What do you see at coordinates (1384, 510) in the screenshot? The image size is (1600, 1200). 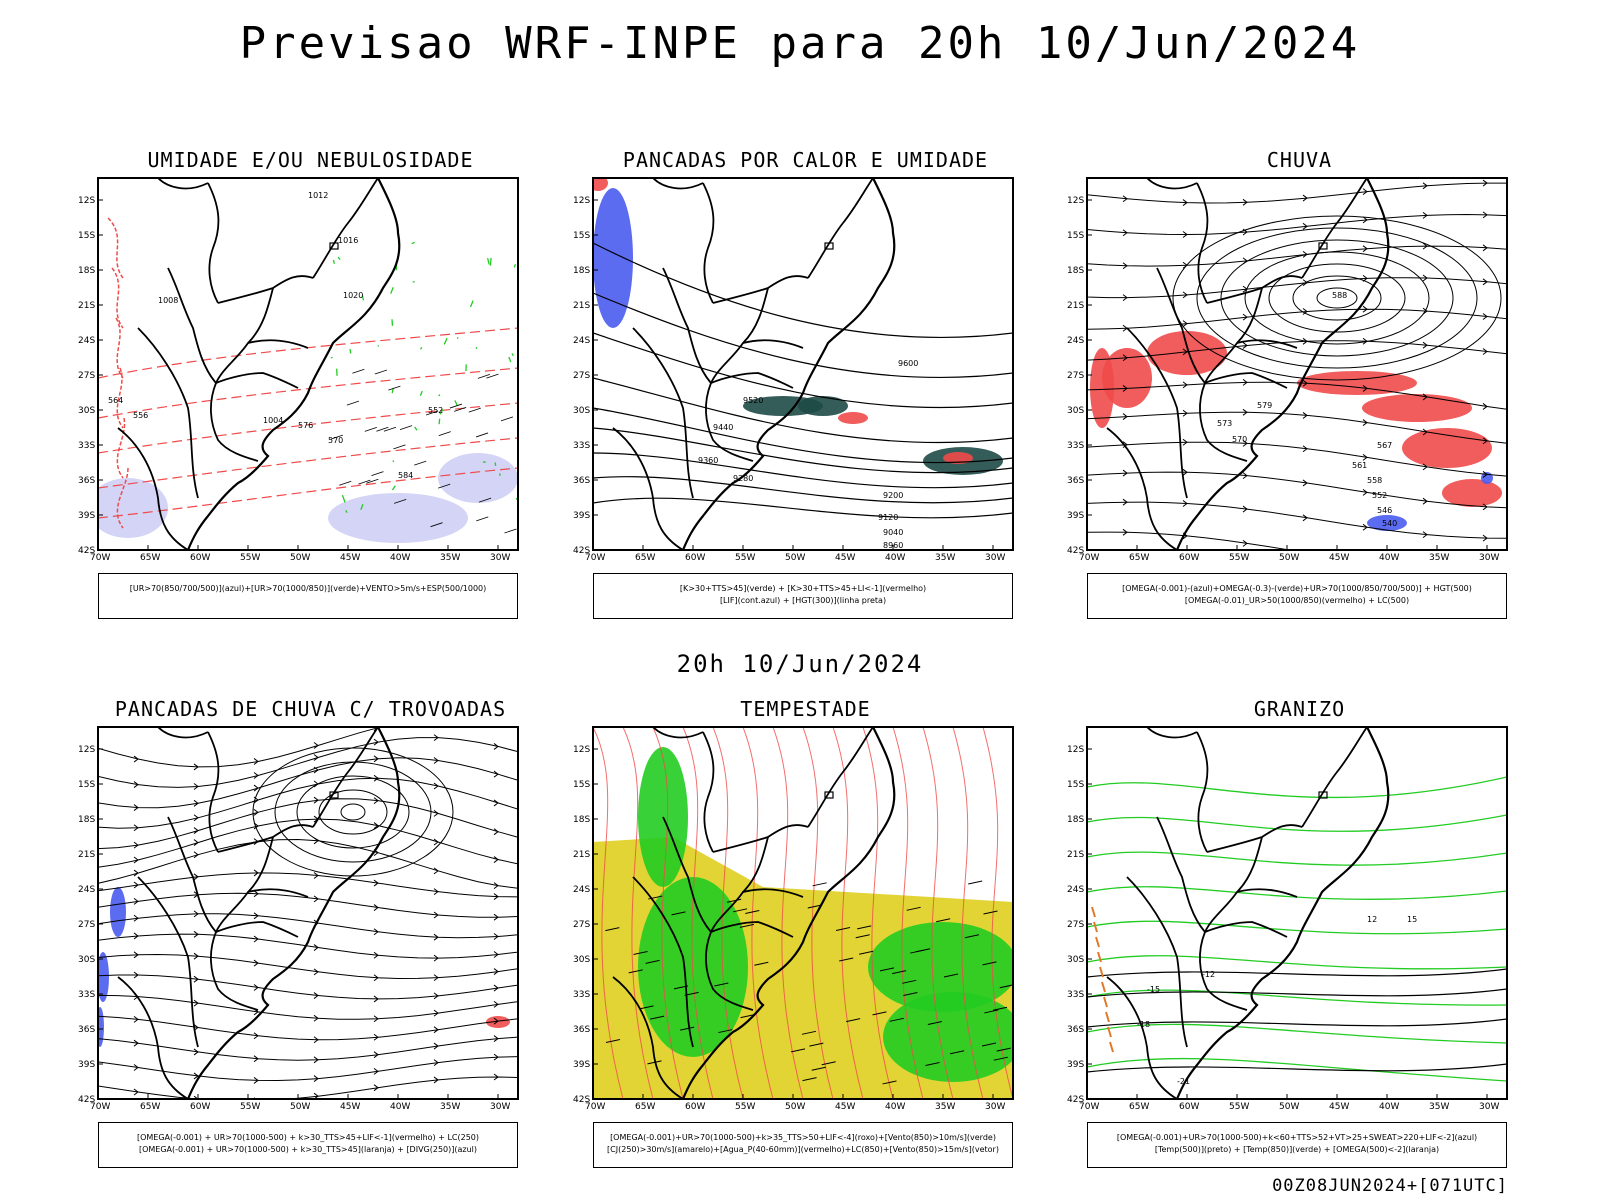 I see `contour-label: 546` at bounding box center [1384, 510].